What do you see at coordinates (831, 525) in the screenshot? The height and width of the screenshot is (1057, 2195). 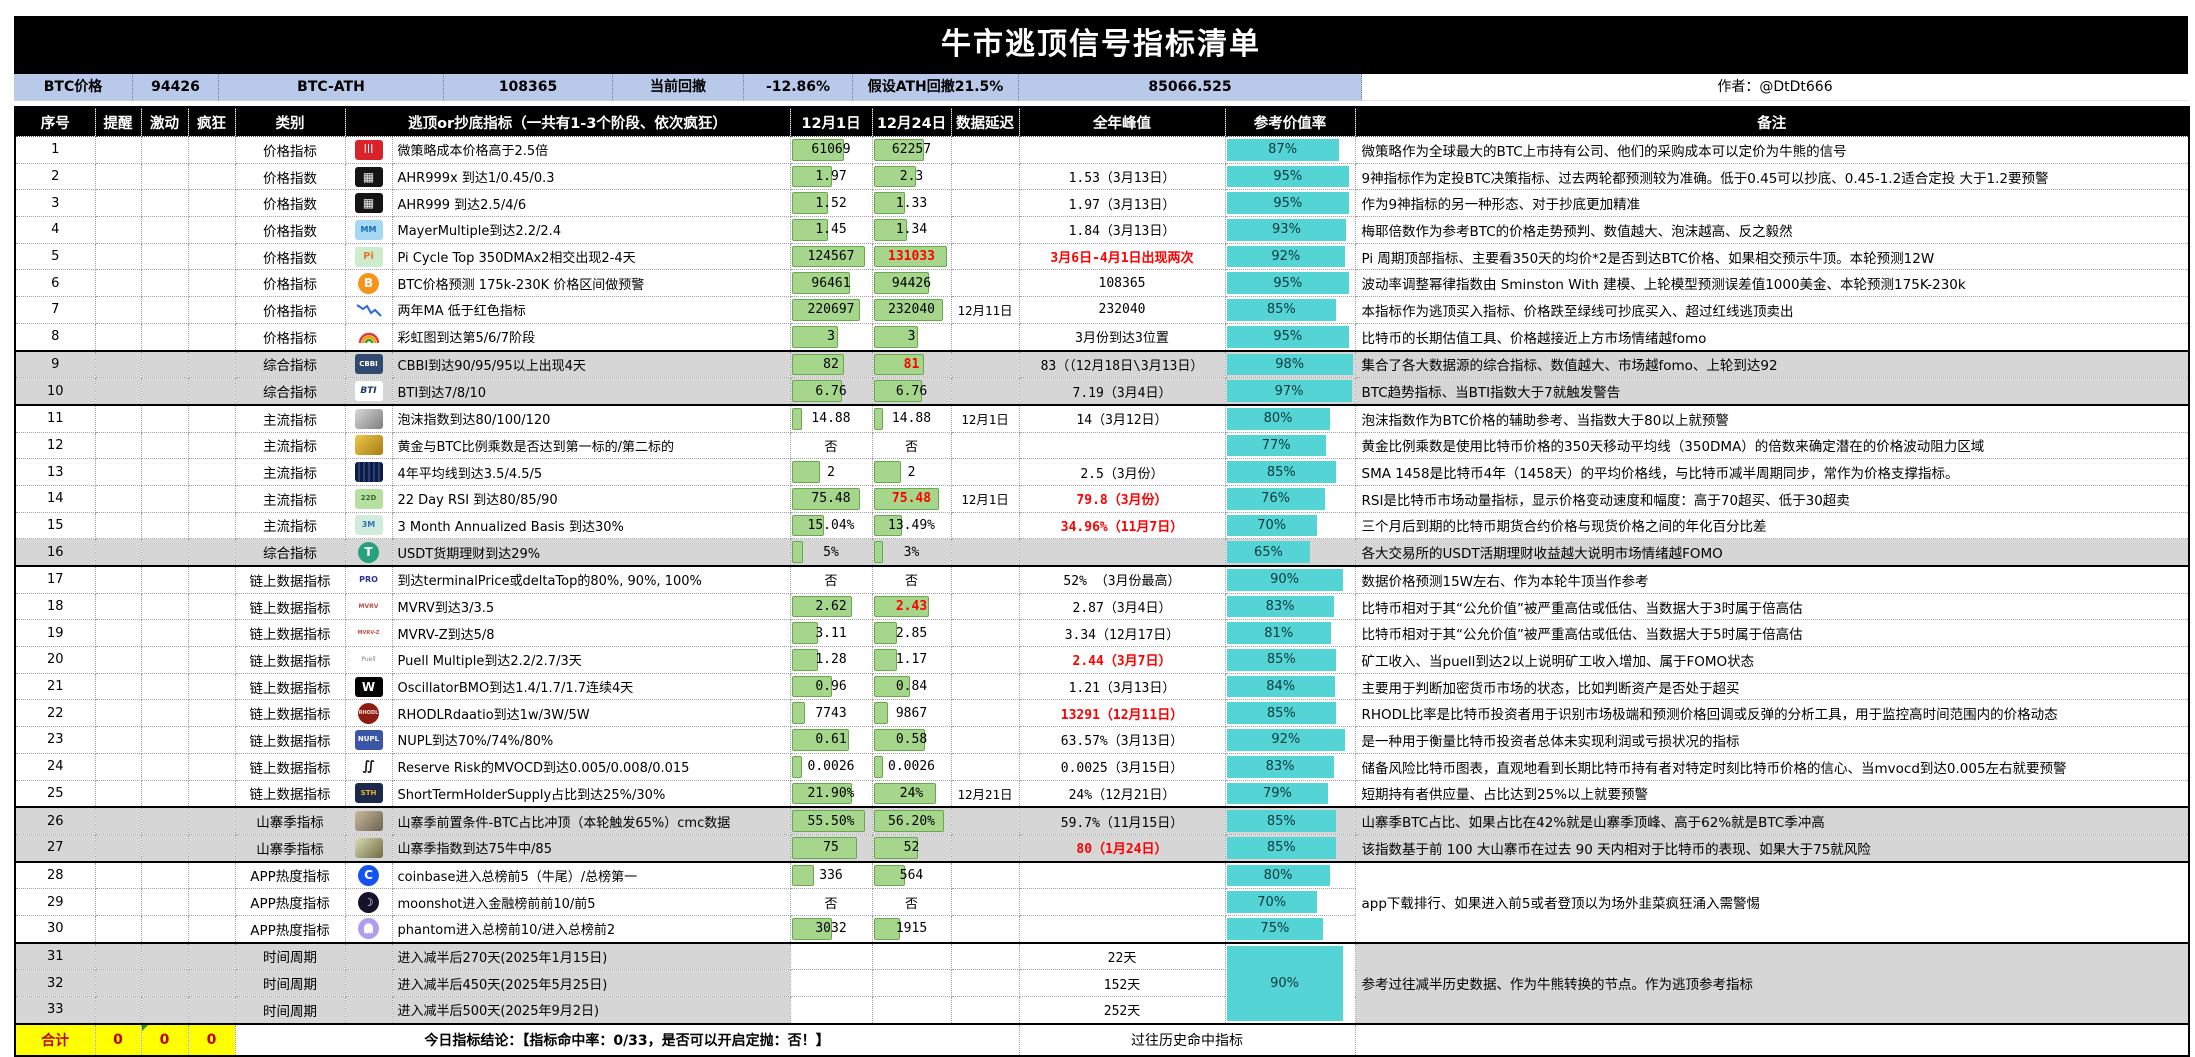 I see `dec1-value-cell: 15.04%` at bounding box center [831, 525].